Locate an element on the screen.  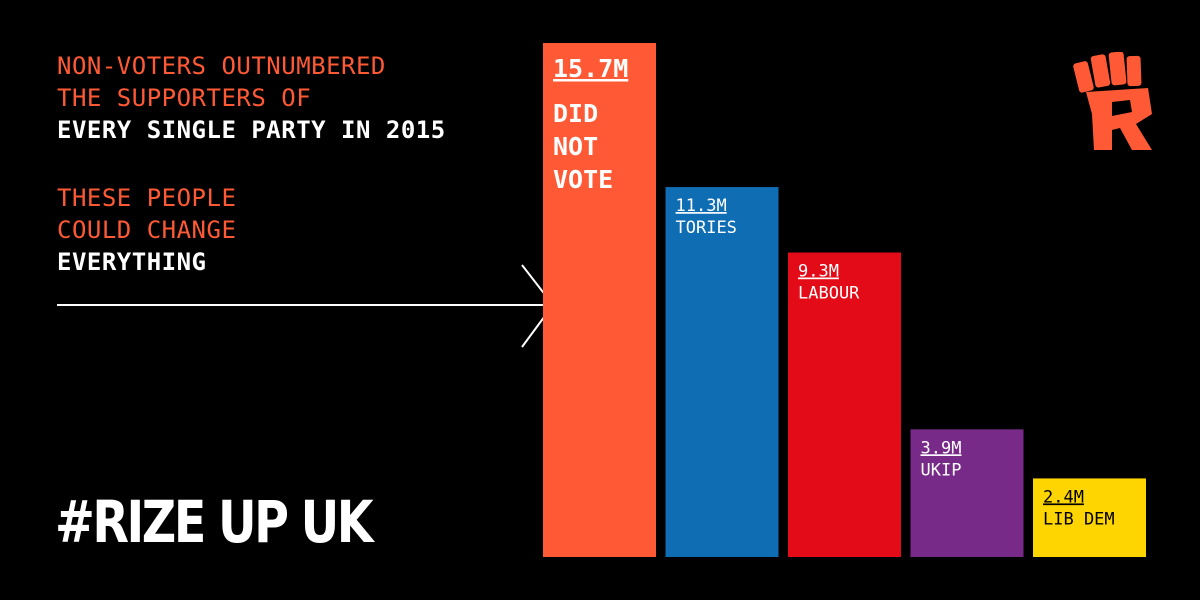
headline-line-5: COULD CHANGE is located at coordinates (147, 230).